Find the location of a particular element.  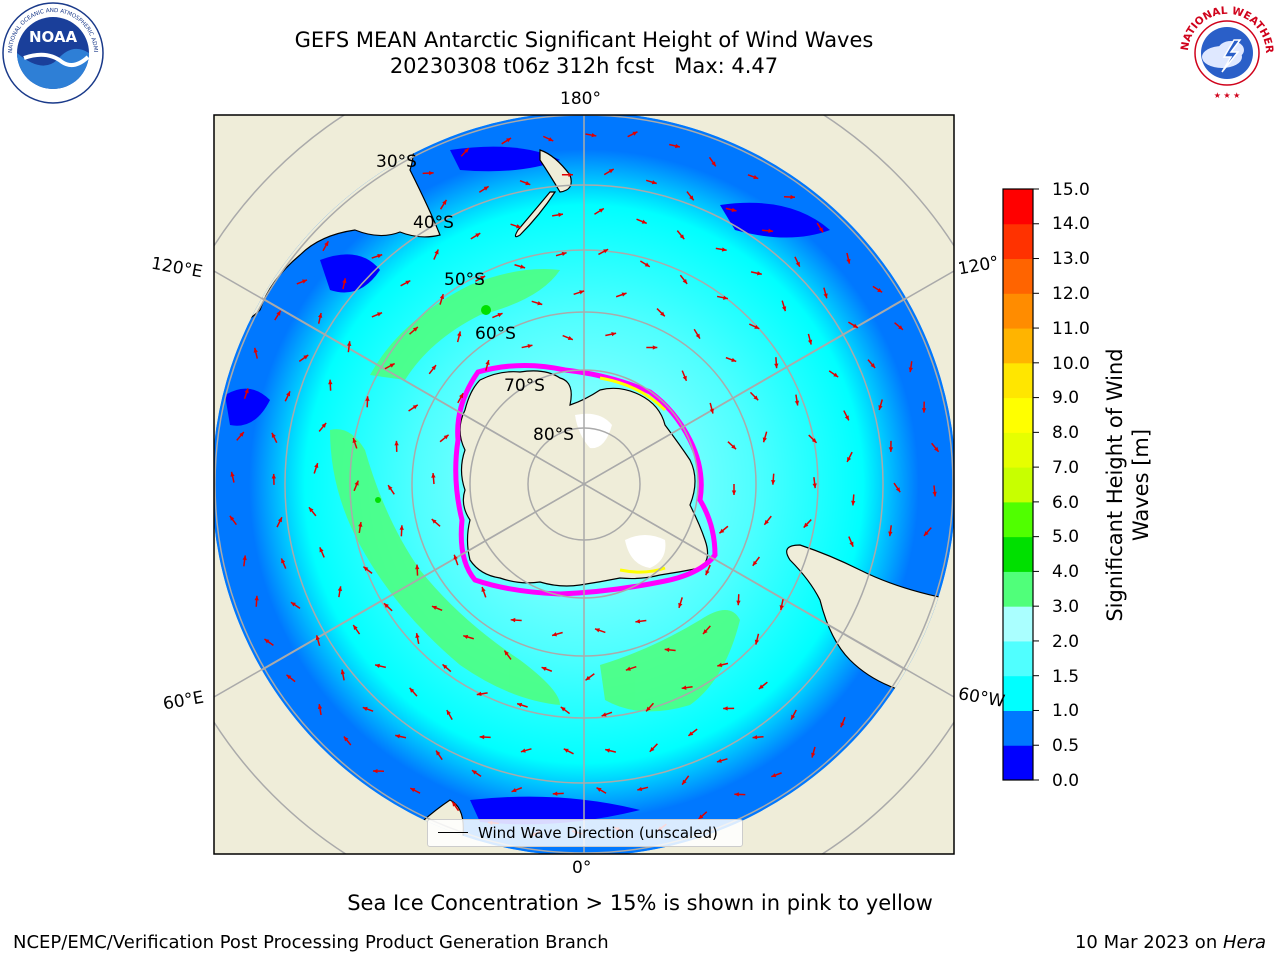

nws-logo: NATIONAL WEATHER SERVICE ★ ★ ★ is located at coordinates (1226, 52).